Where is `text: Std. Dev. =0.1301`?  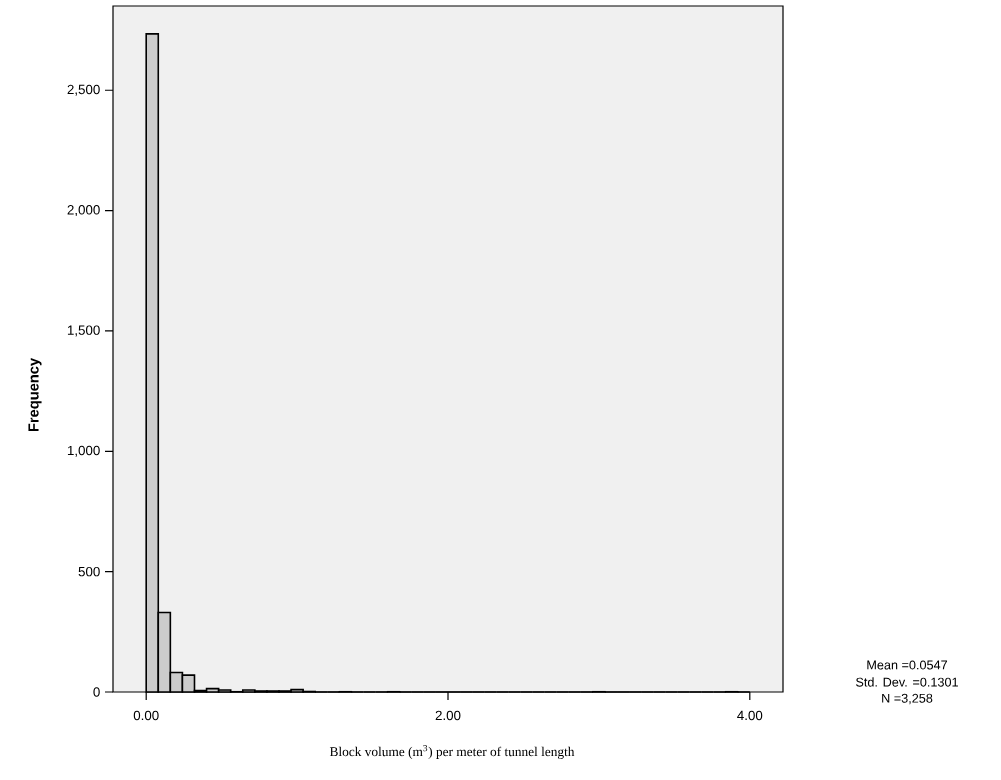 text: Std. Dev. =0.1301 is located at coordinates (907, 682).